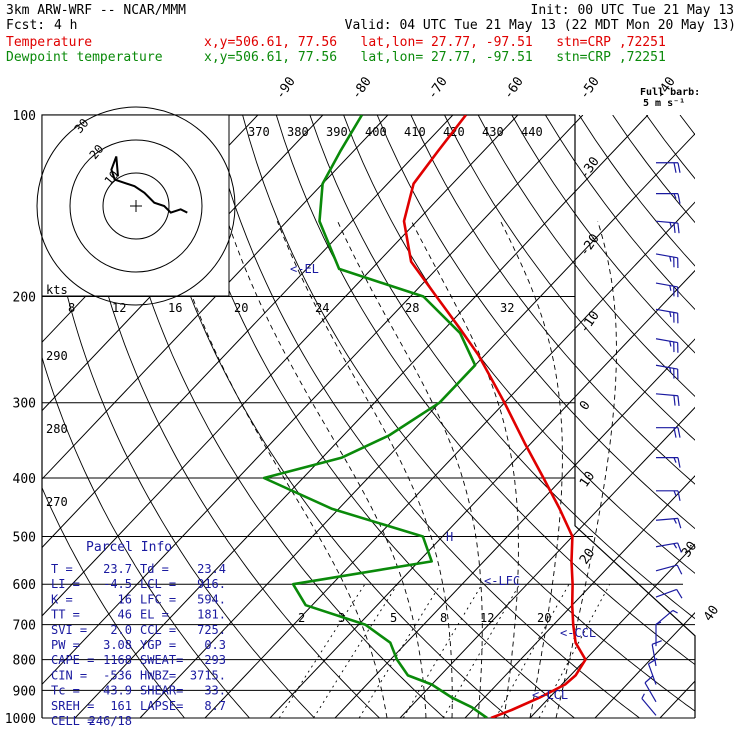 Image resolution: width=740 pixels, height=740 pixels. Describe the element at coordinates (57, 502) in the screenshot. I see `theta-side-label: 270` at that location.